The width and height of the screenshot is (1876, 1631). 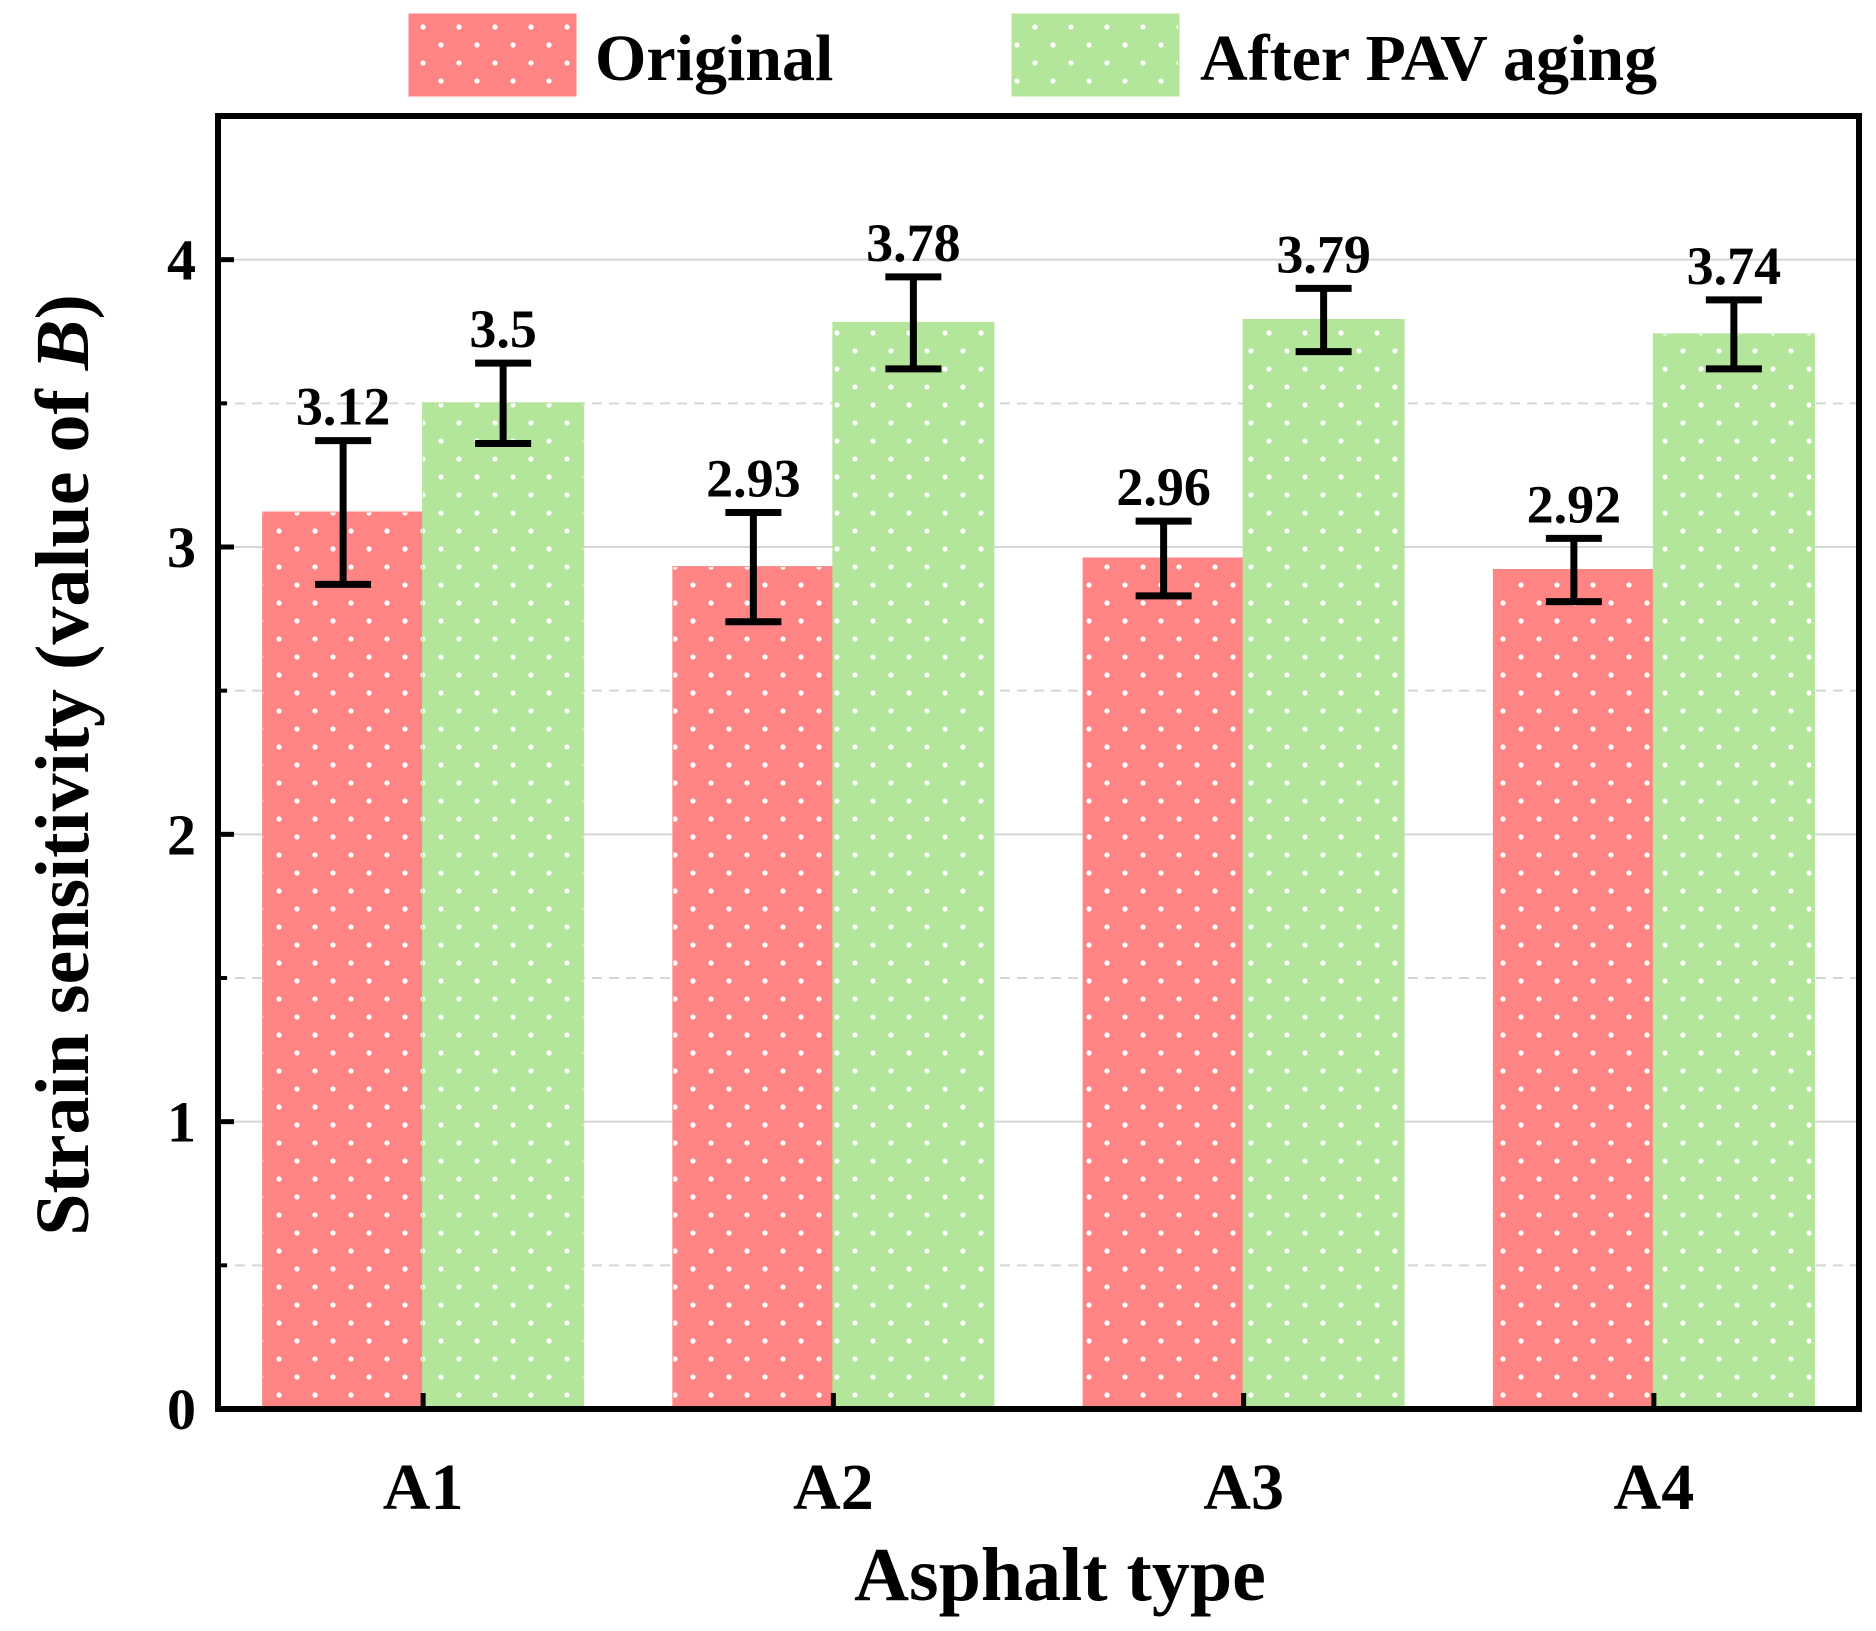 I want to click on legend-swatch-after-pav-aging-dots, so click(x=1095, y=55).